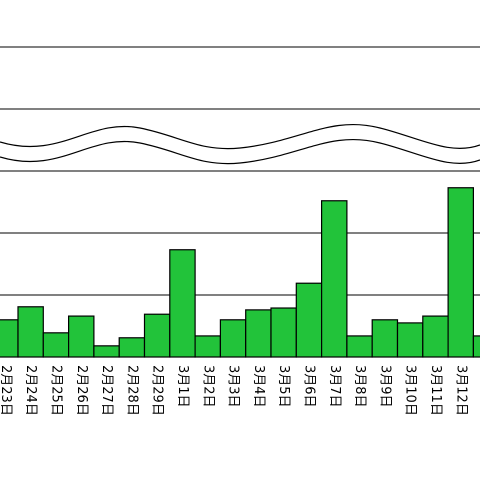 The height and width of the screenshot is (480, 480). I want to click on x-tick-label: 3月6日, so click(308, 386).